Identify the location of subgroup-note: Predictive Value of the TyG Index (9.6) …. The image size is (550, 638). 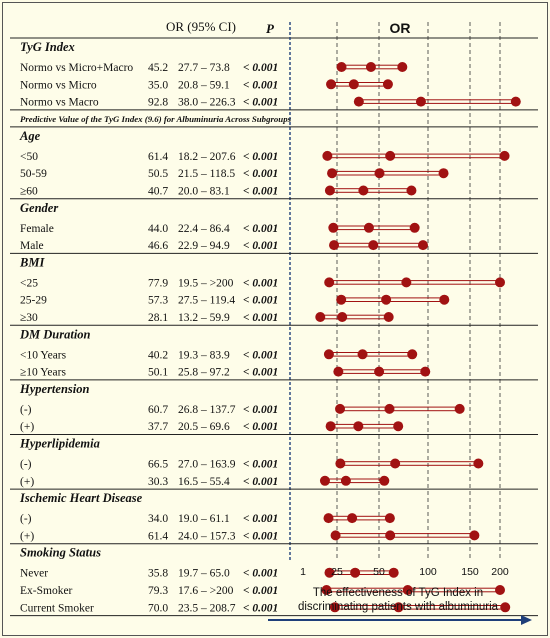
(156, 119).